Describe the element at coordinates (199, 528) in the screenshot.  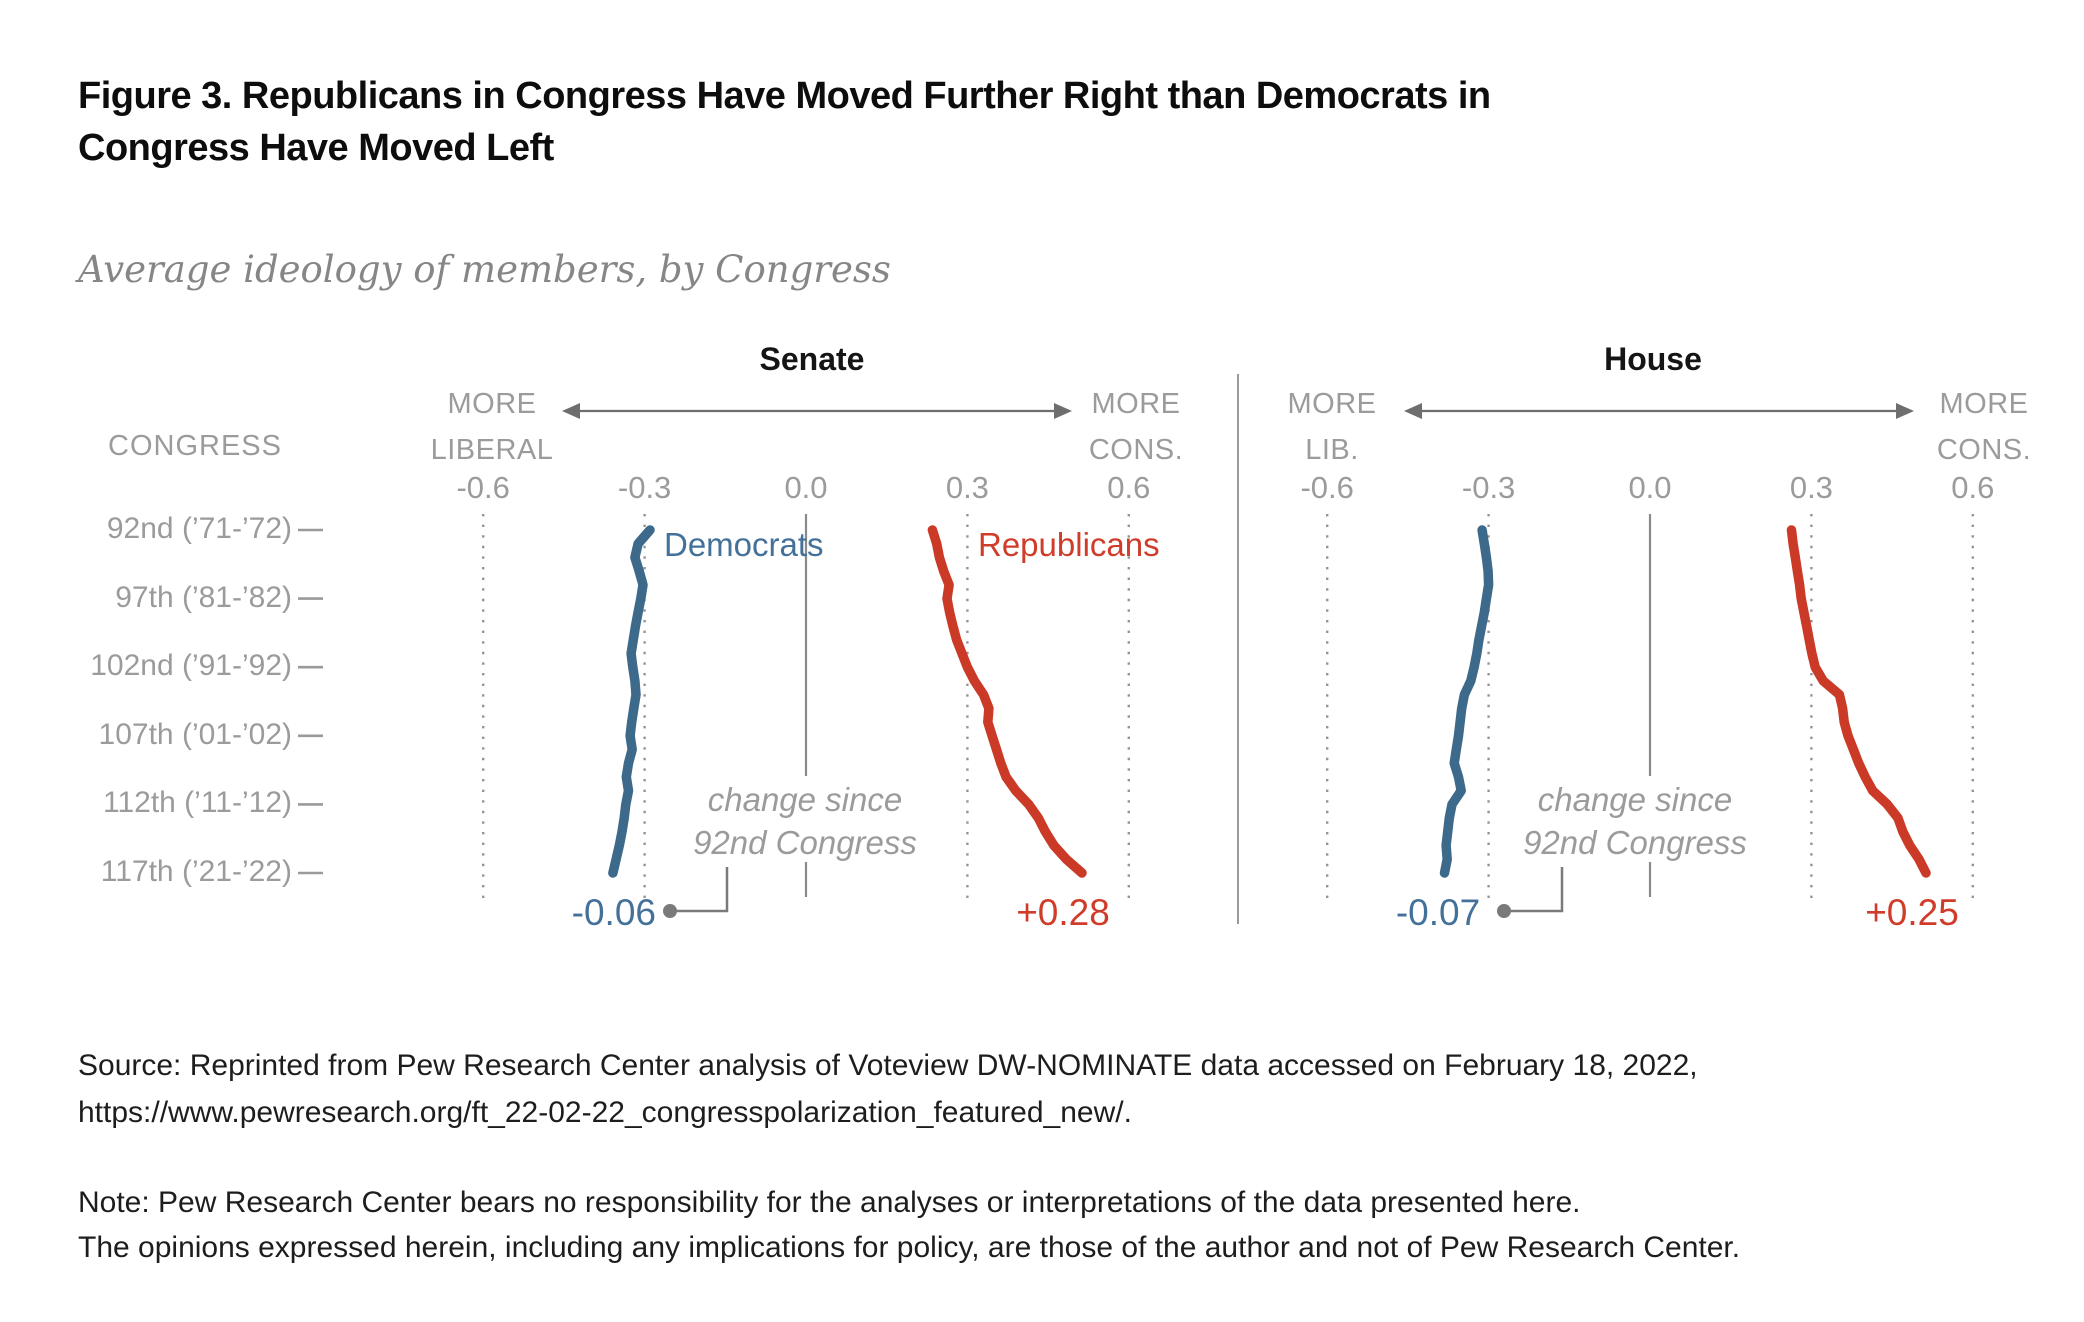
I see `congress-row-label: 92nd (’71-’72)` at that location.